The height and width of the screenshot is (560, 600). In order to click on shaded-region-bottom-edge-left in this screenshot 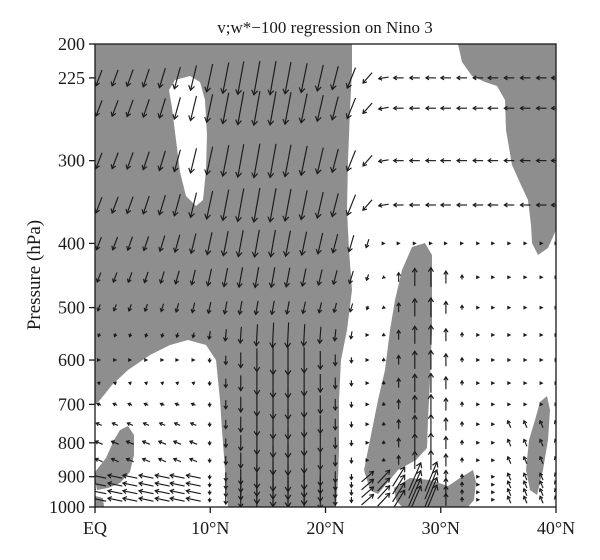, I will do `click(99, 501)`.